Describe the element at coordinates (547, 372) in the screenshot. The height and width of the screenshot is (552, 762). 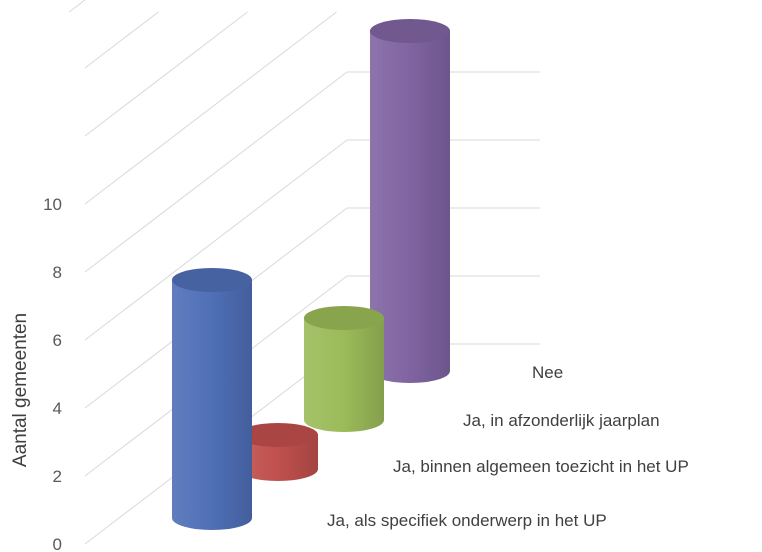
I see `category-label: Nee` at that location.